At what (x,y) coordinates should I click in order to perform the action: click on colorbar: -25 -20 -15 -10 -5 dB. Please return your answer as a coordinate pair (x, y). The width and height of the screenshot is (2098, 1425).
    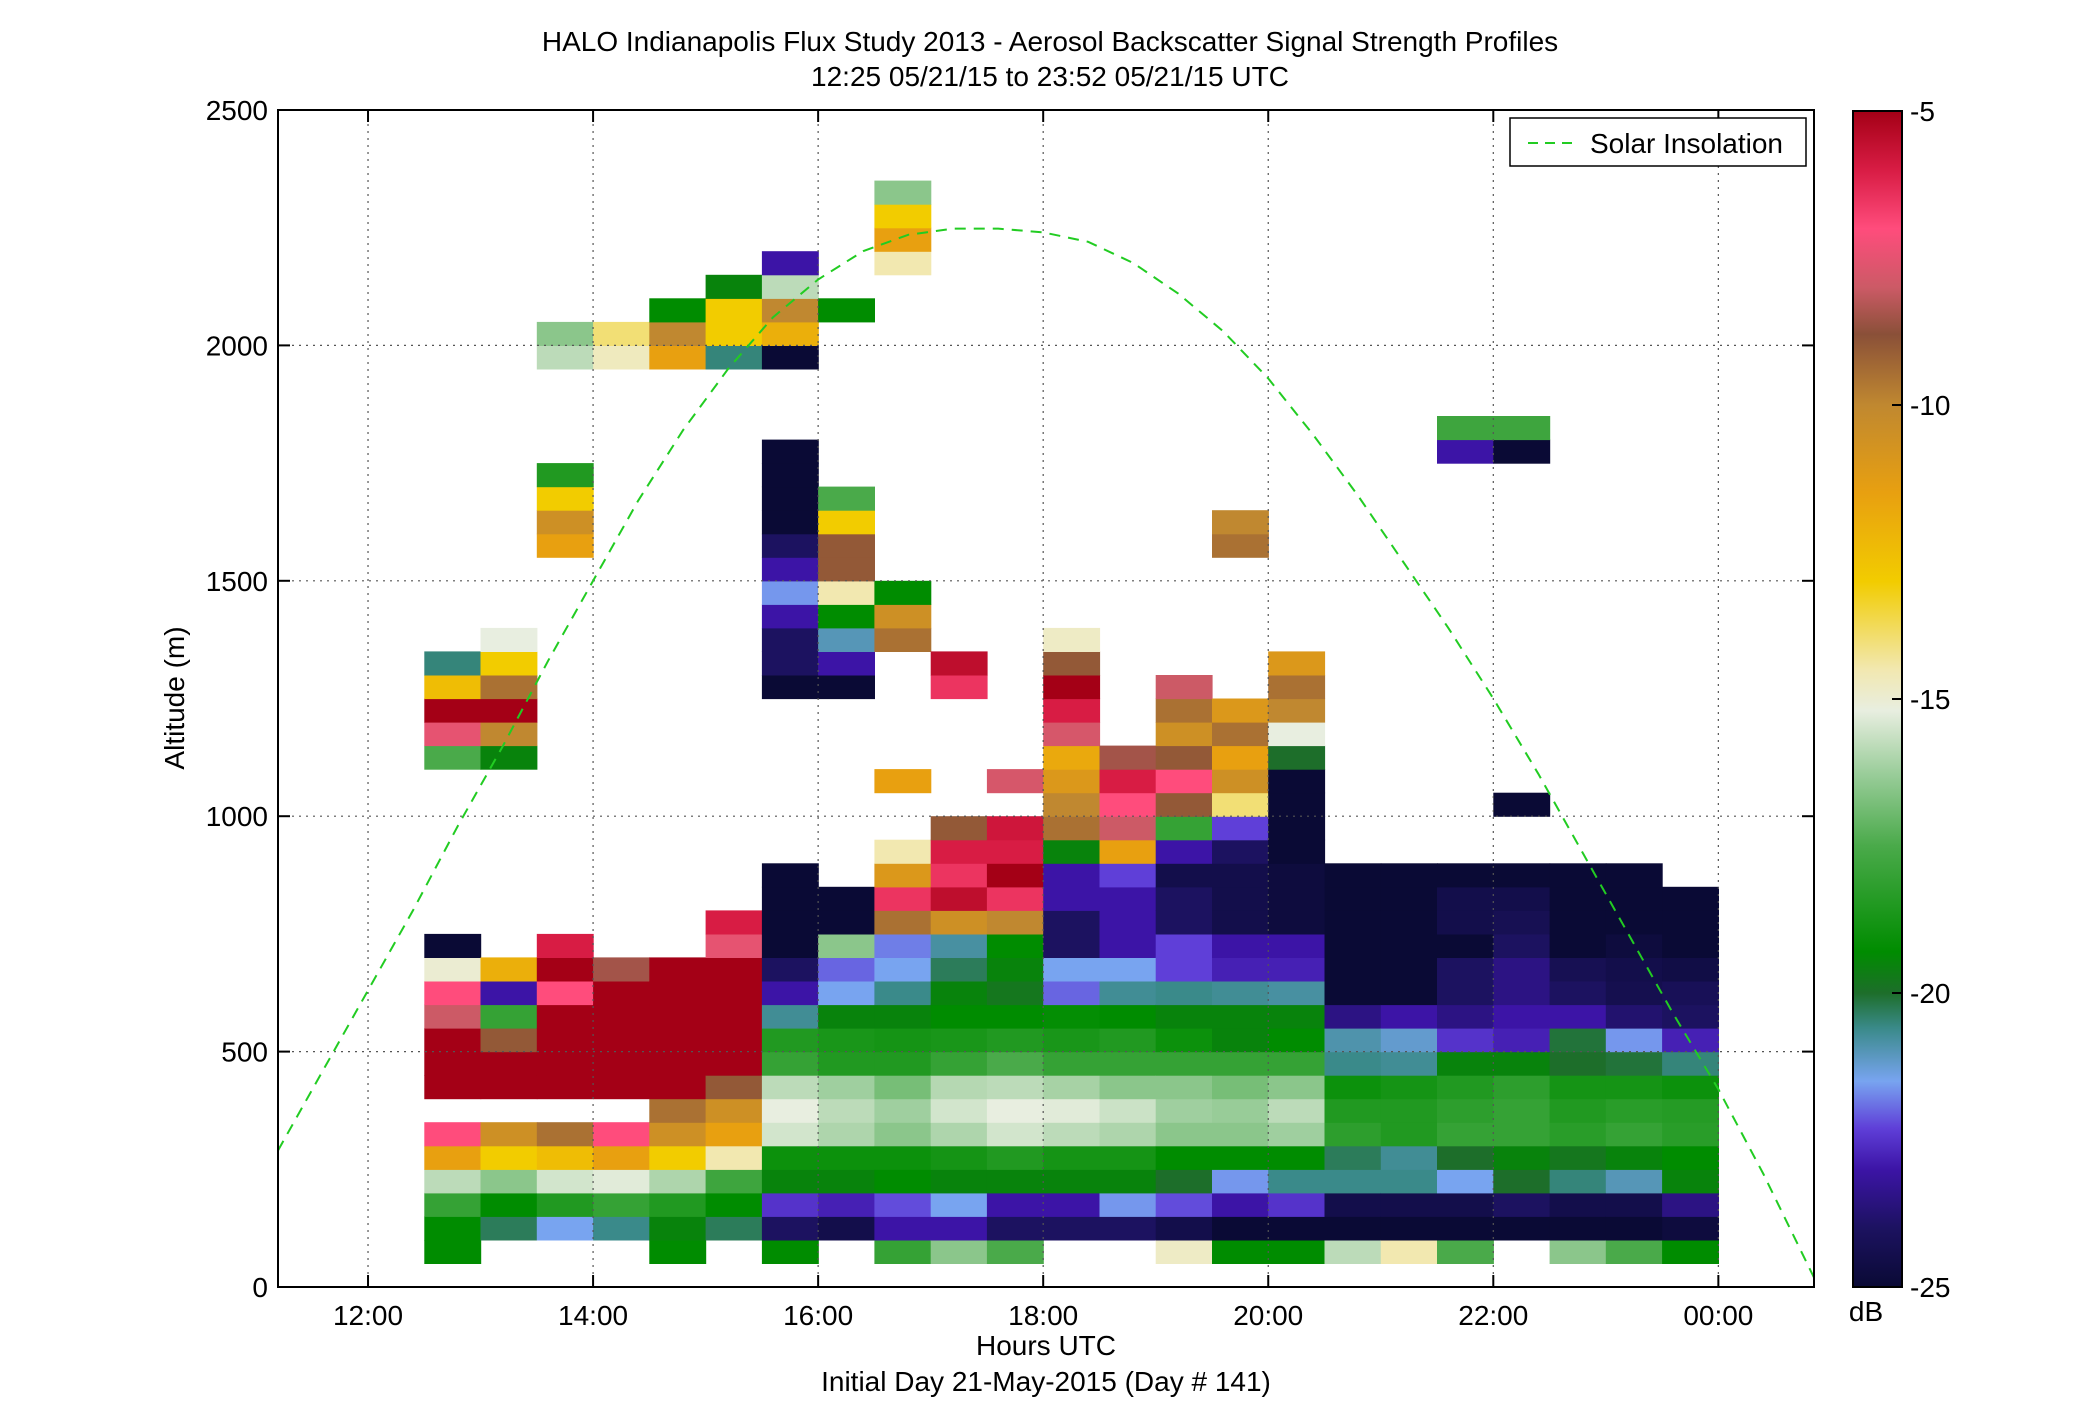
    Looking at the image, I should click on (1900, 711).